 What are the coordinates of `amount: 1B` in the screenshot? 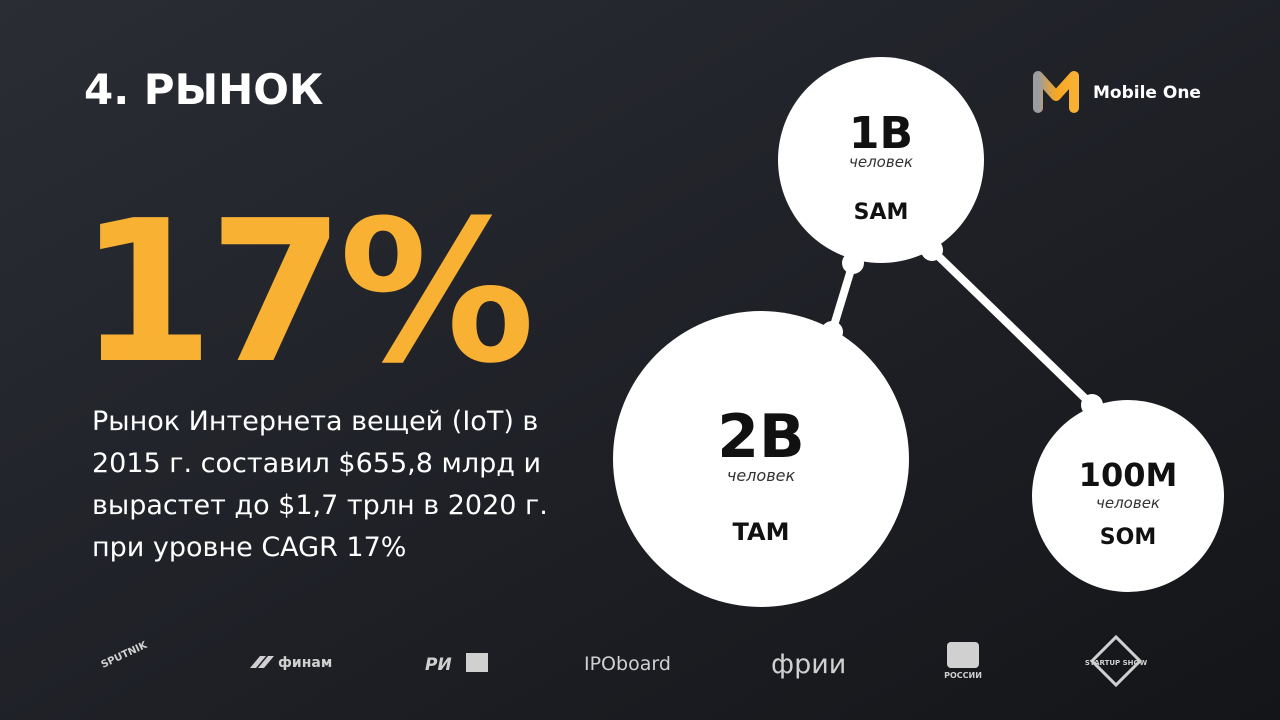 It's located at (881, 133).